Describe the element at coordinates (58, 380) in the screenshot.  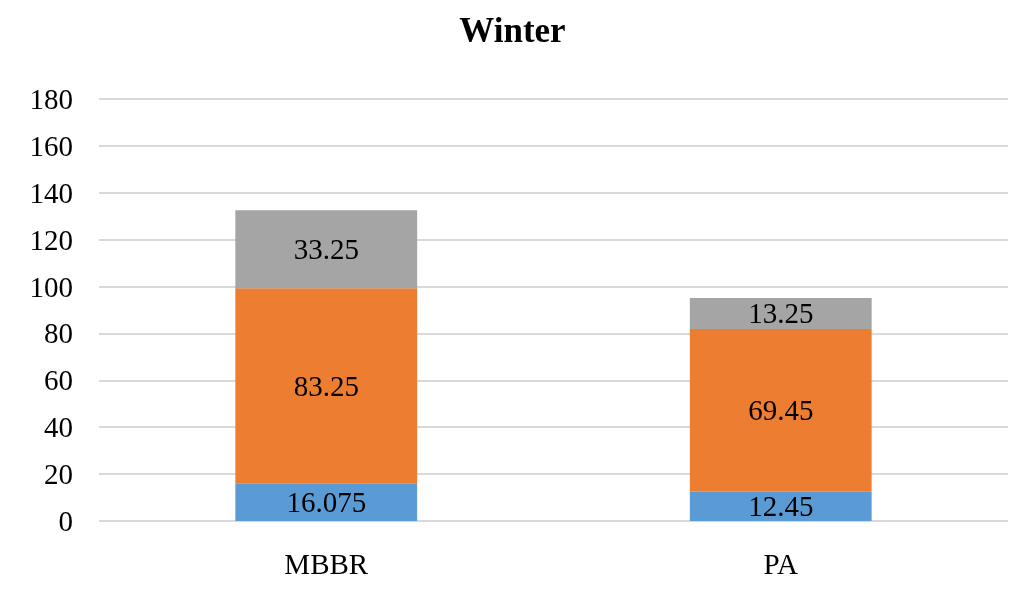
I see `y-tick-label: 60` at that location.